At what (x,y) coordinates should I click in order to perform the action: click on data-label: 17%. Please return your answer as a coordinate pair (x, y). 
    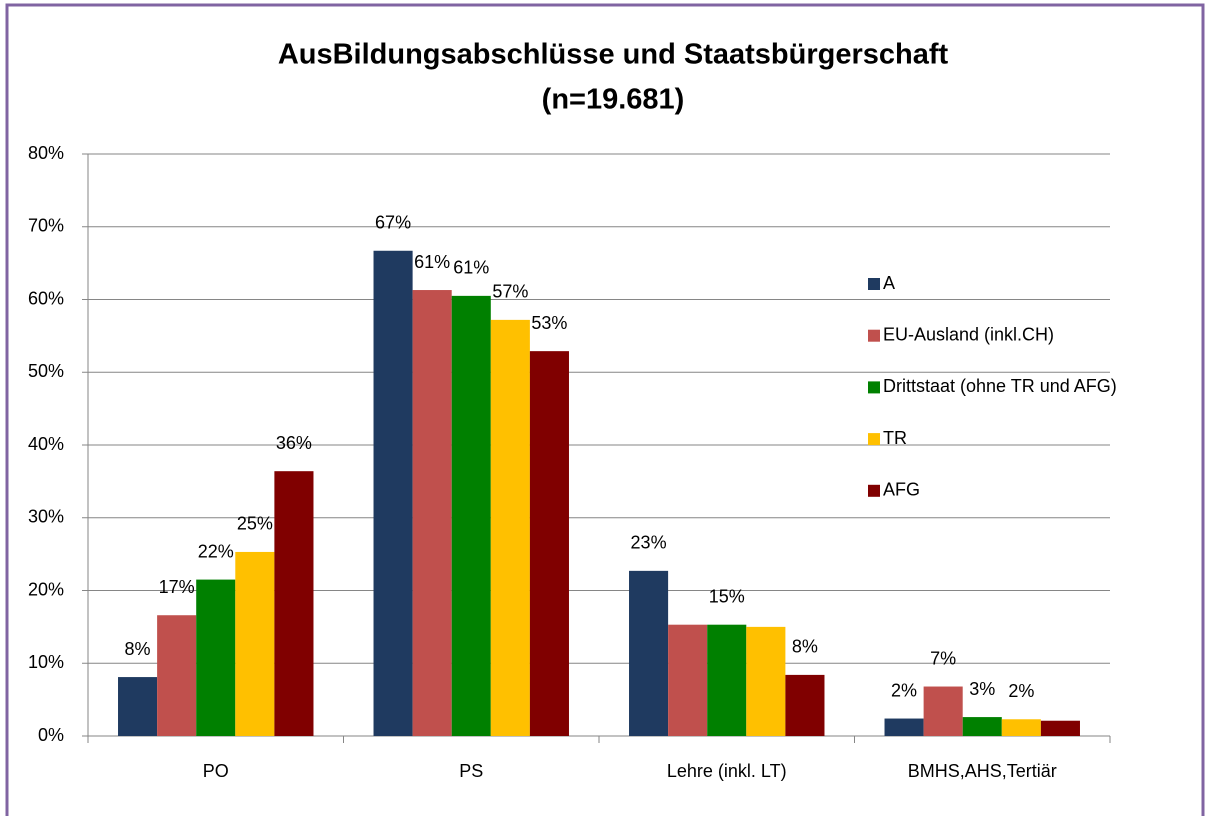
    Looking at the image, I should click on (177, 587).